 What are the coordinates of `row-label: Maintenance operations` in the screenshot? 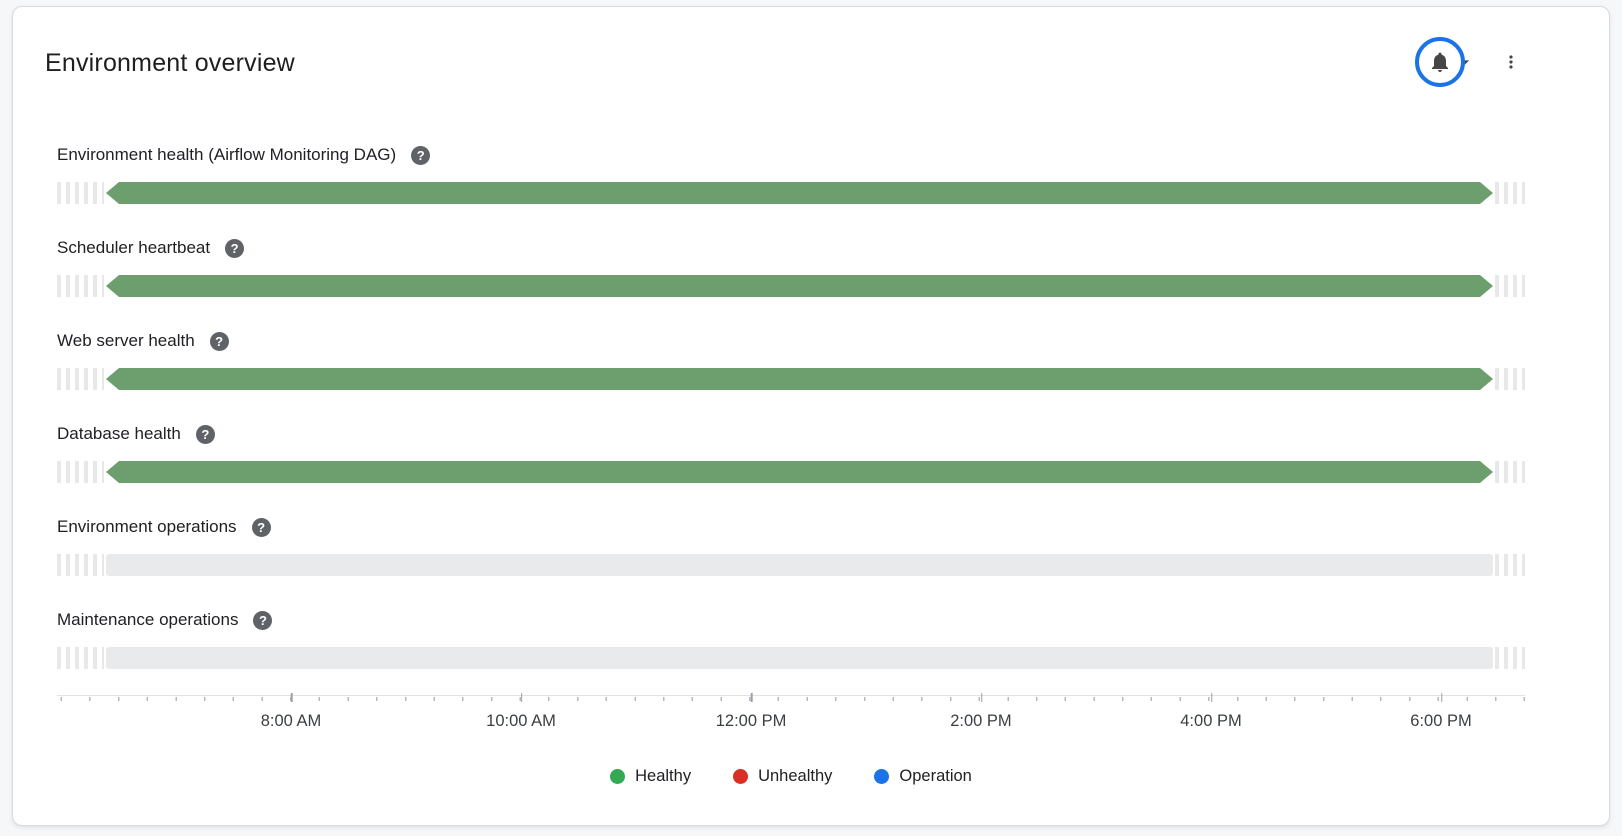 It's located at (148, 619).